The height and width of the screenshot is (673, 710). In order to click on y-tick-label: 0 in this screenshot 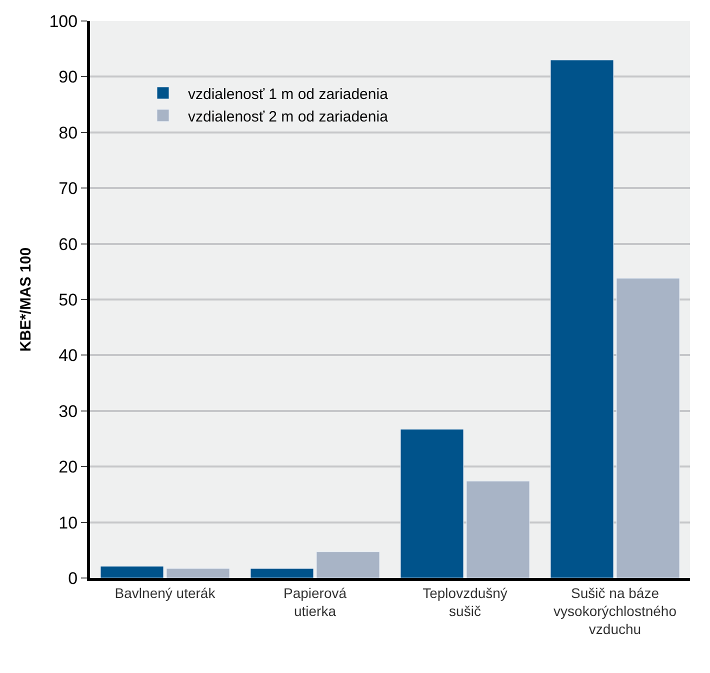, I will do `click(73, 578)`.